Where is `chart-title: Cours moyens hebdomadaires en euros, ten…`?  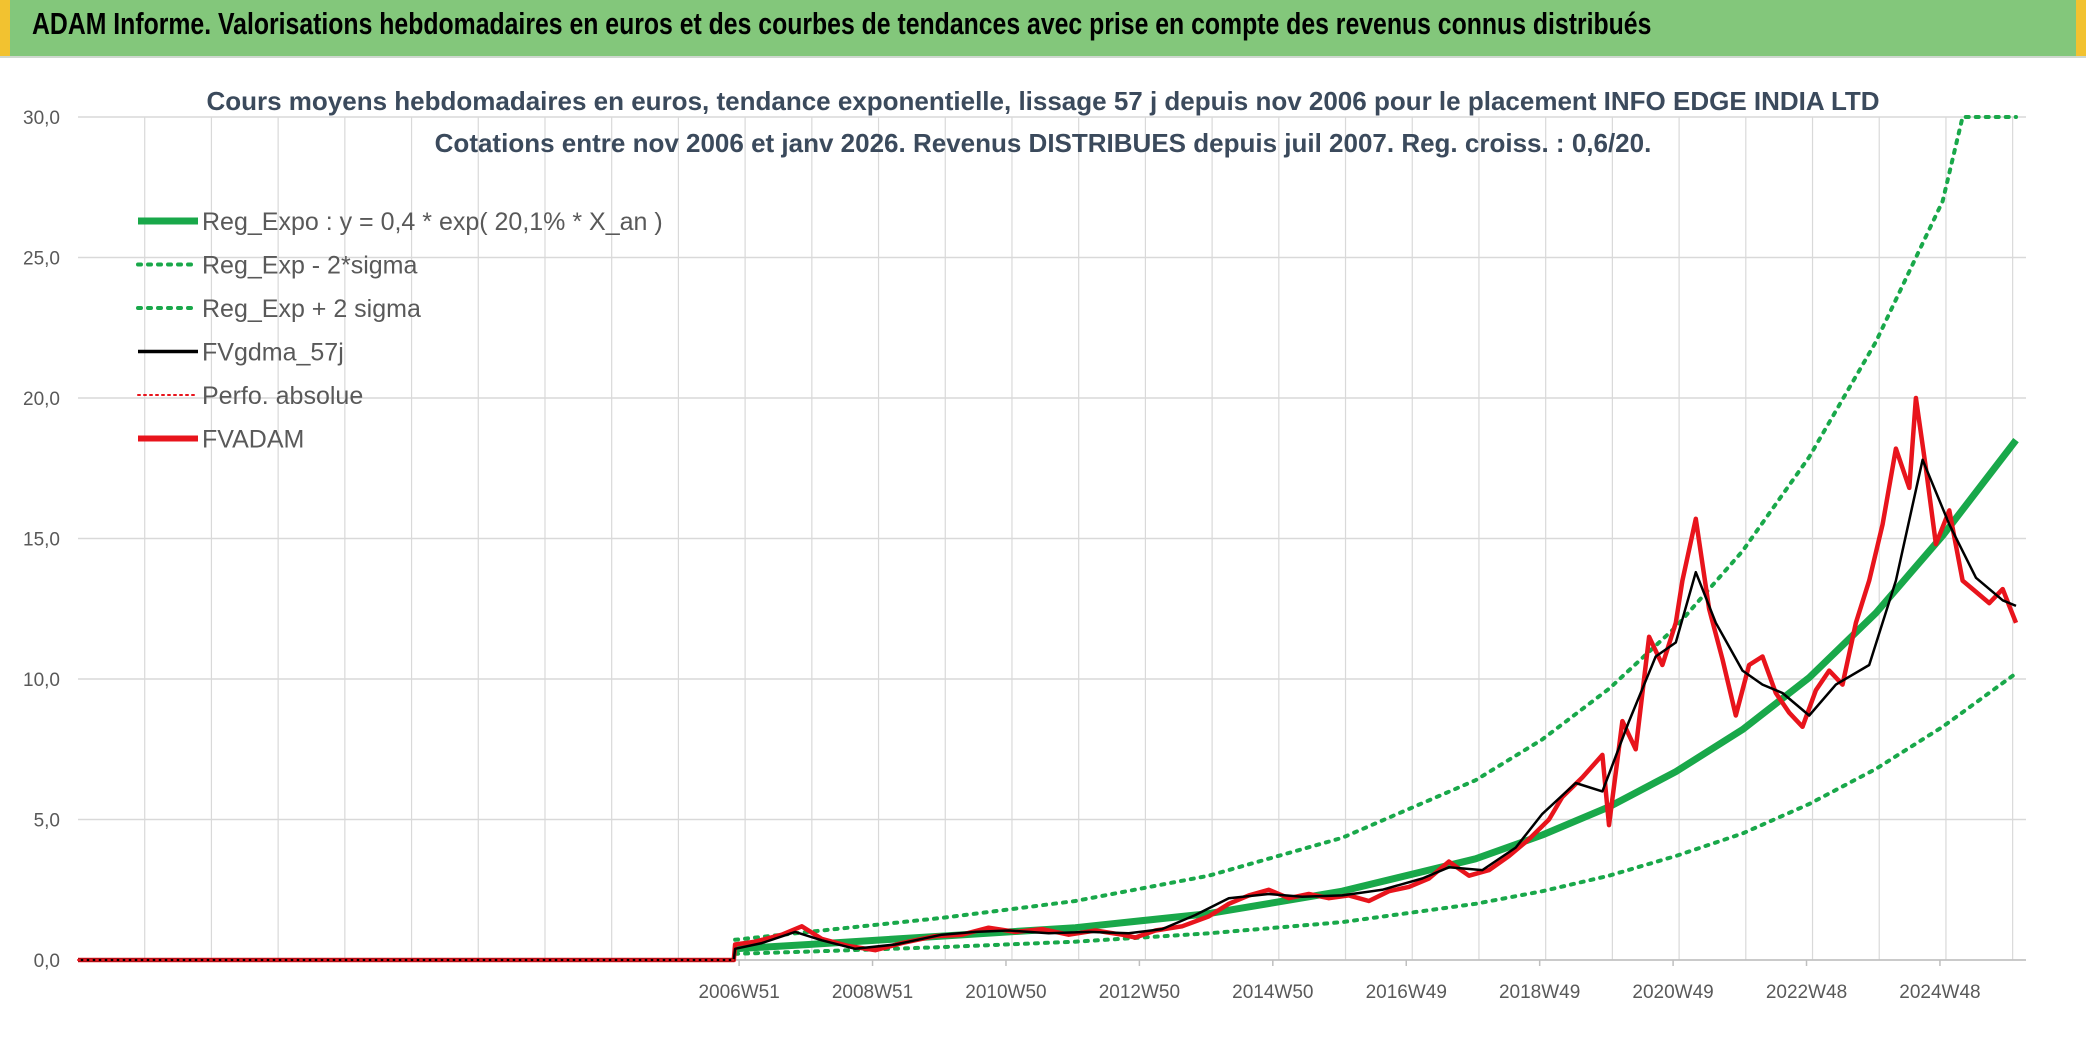 chart-title: Cours moyens hebdomadaires en euros, ten… is located at coordinates (1042, 101).